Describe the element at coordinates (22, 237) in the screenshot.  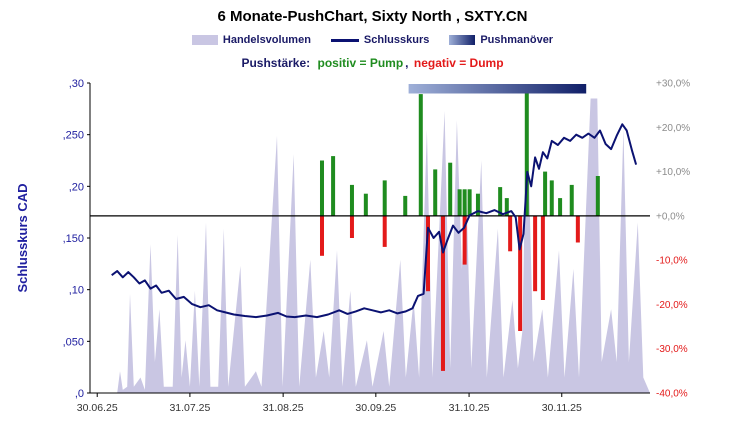
I see `y-axis-title: Schlusskurs CAD` at that location.